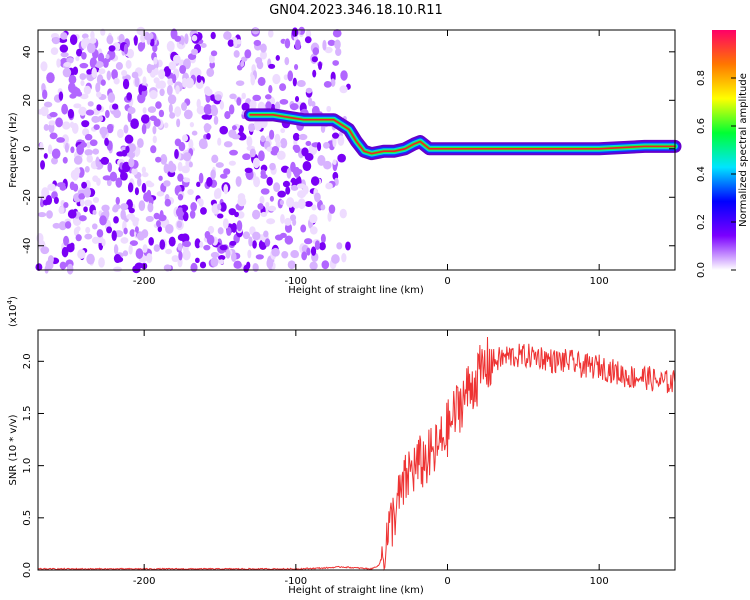 The image size is (750, 600). What do you see at coordinates (716, 174) in the screenshot?
I see `colorbar-ticks: 0.0 0.2 0.4 0.6 0.8` at bounding box center [716, 174].